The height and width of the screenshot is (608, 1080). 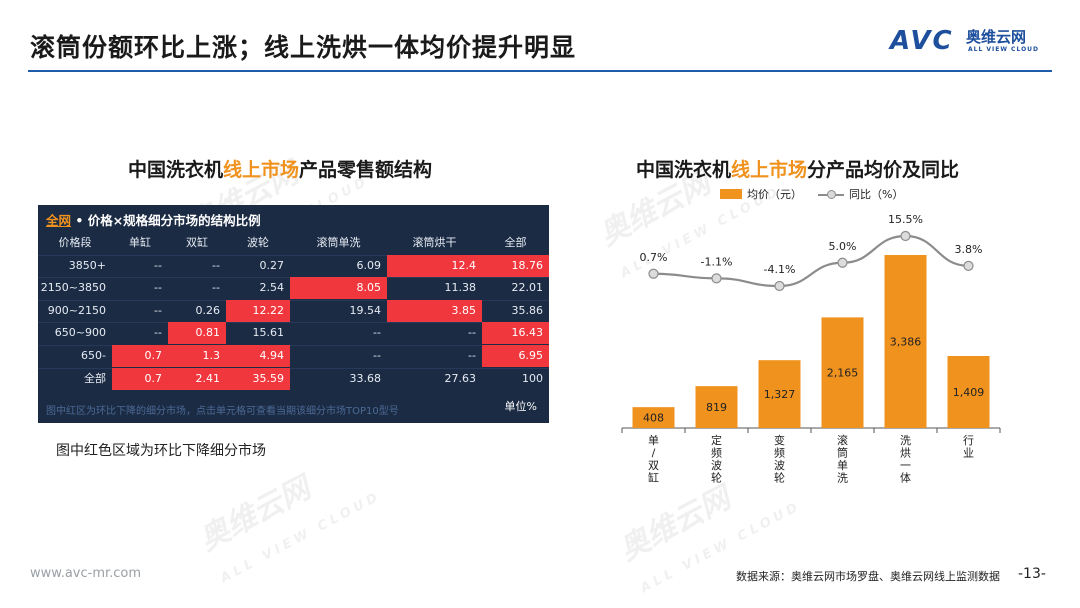 What do you see at coordinates (515, 265) in the screenshot?
I see `table-cell: 18.76` at bounding box center [515, 265].